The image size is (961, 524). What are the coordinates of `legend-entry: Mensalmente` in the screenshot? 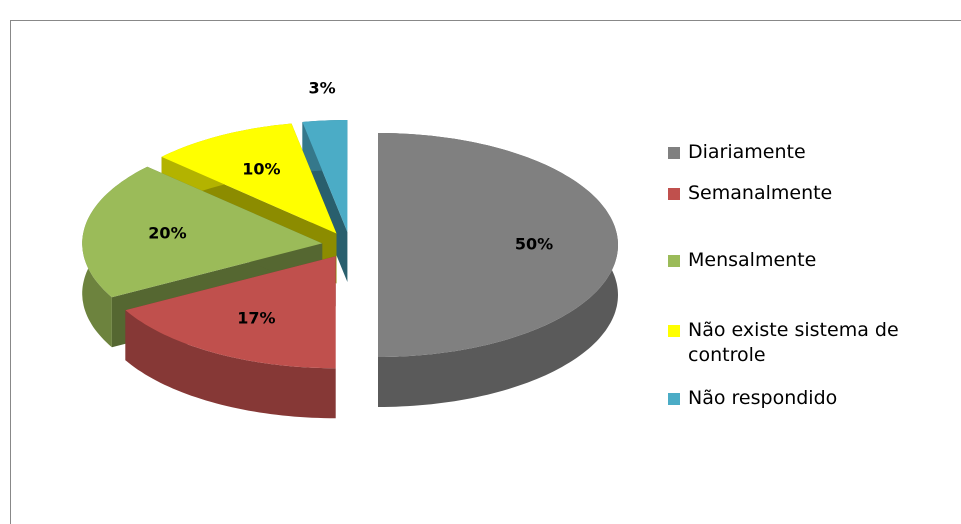 It's located at (813, 260).